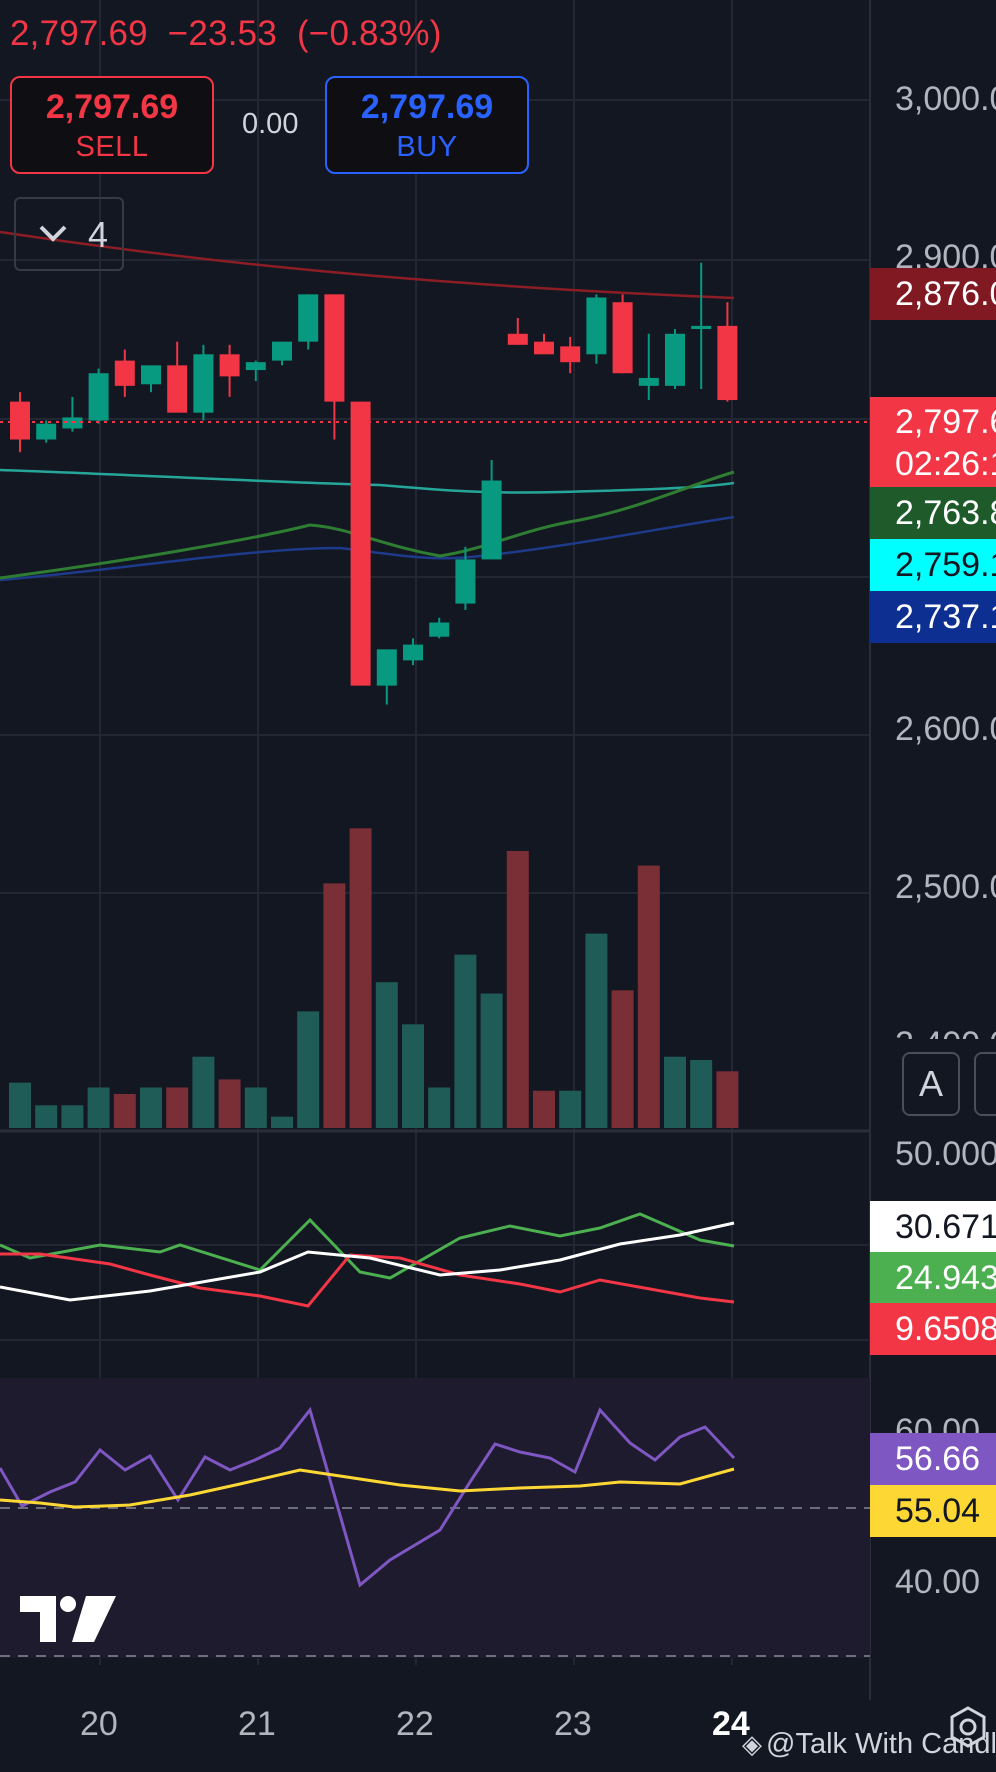 Image resolution: width=996 pixels, height=1772 pixels. What do you see at coordinates (945, 99) in the screenshot?
I see `price-axis-label: 3,000.0` at bounding box center [945, 99].